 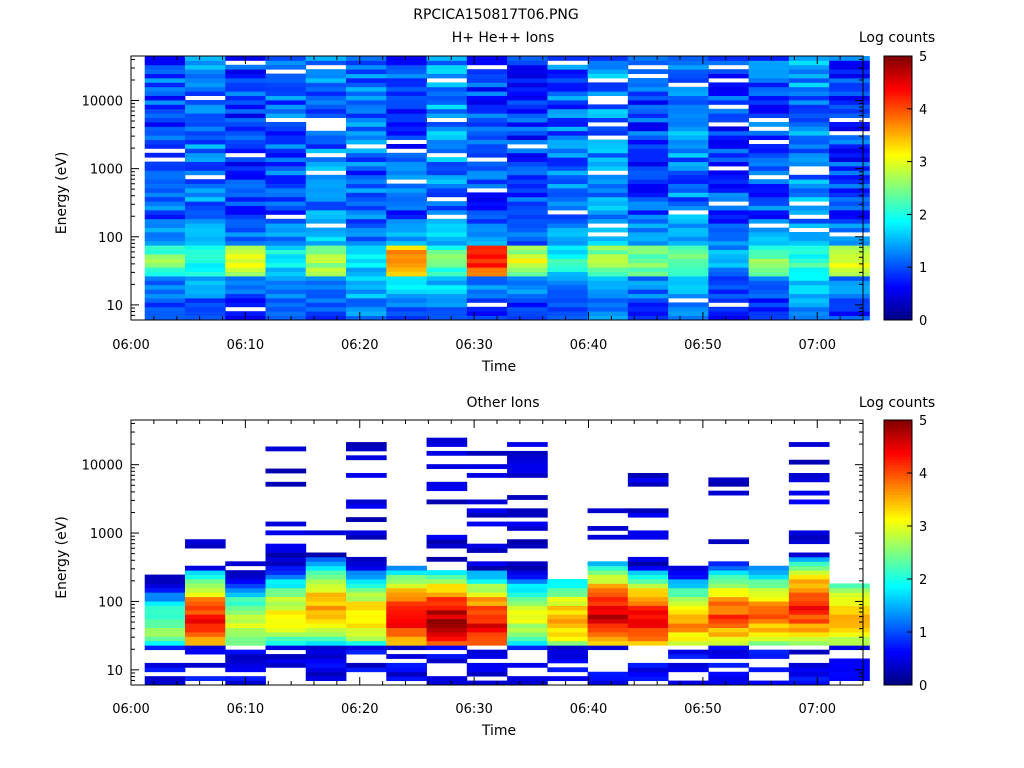 I want to click on x-tick-label: 07:00, so click(x=817, y=345).